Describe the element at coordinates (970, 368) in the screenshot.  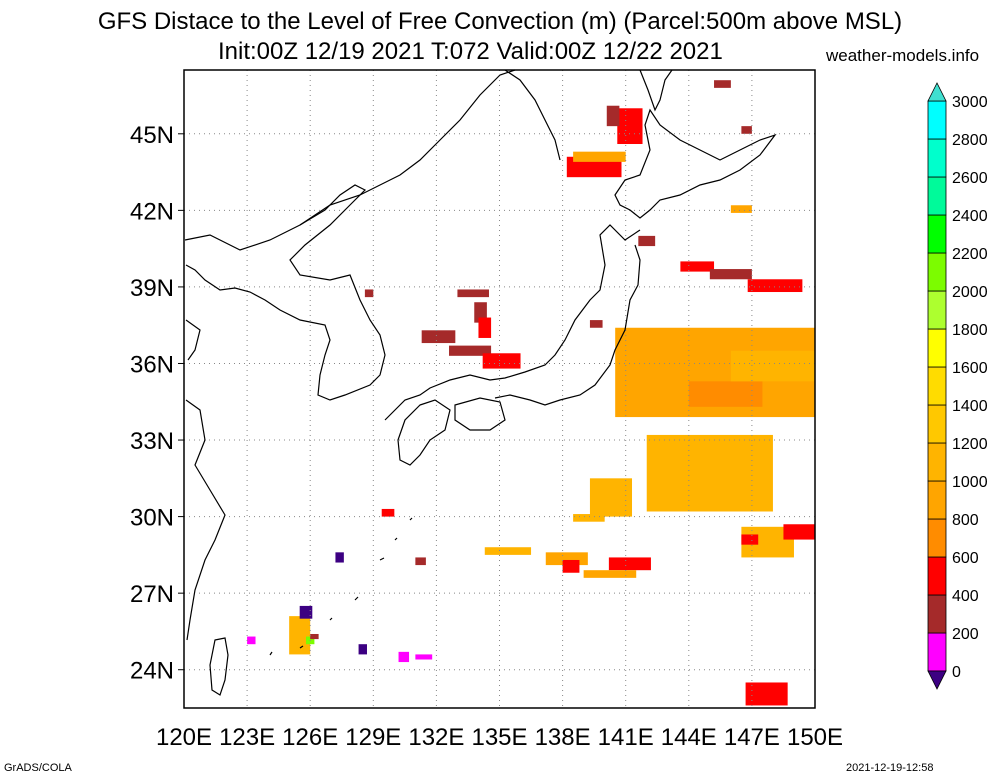
I see `colorbar-label: 1600` at that location.